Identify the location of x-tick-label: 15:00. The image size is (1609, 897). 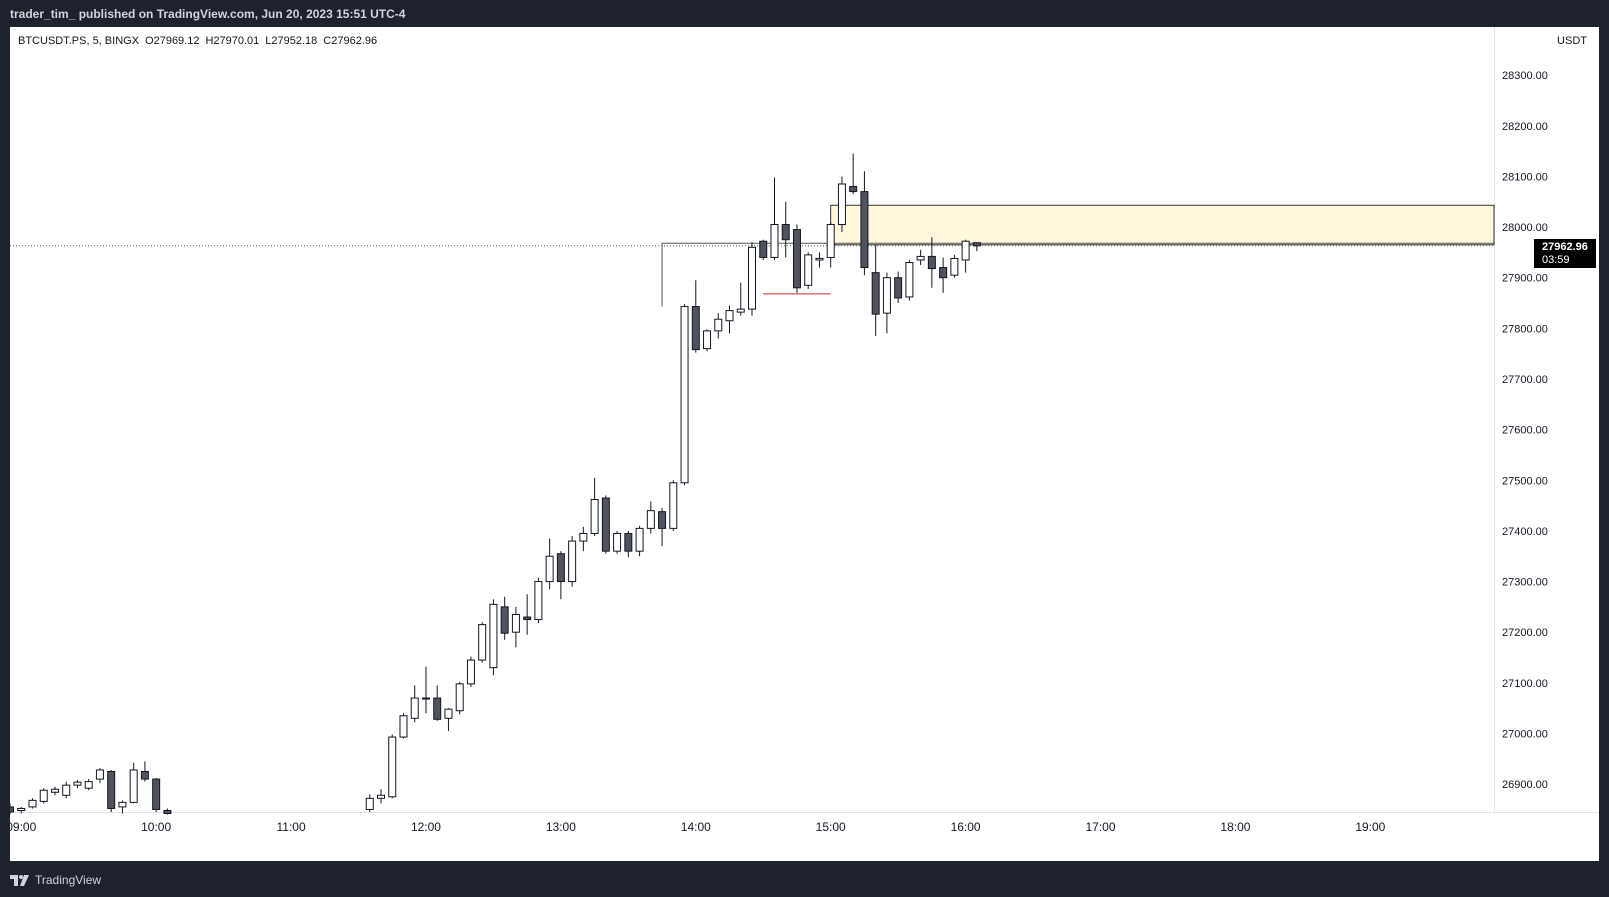
(831, 827).